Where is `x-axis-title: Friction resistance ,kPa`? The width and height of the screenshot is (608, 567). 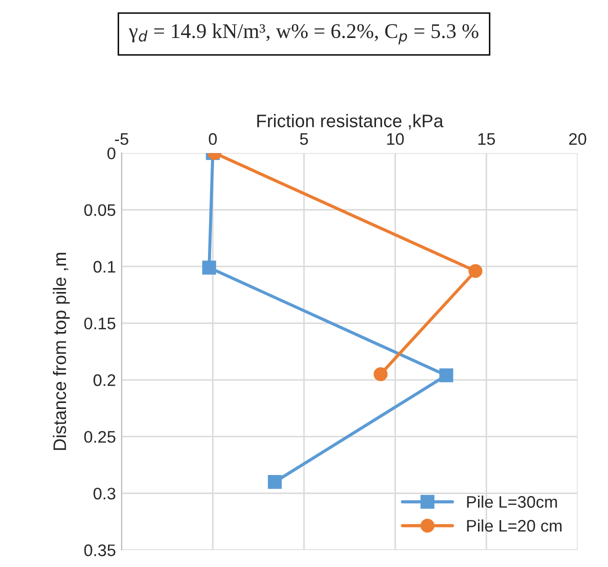
x-axis-title: Friction resistance ,kPa is located at coordinates (350, 122).